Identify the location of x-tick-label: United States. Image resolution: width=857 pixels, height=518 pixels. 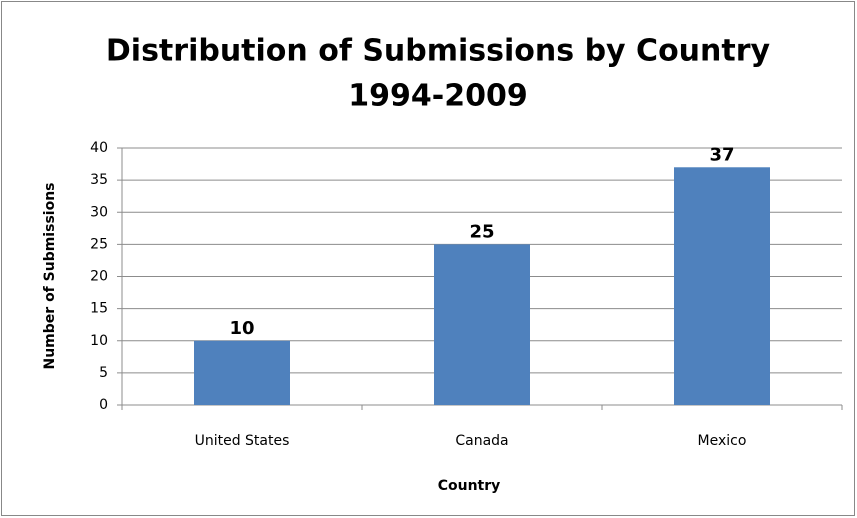
(242, 441).